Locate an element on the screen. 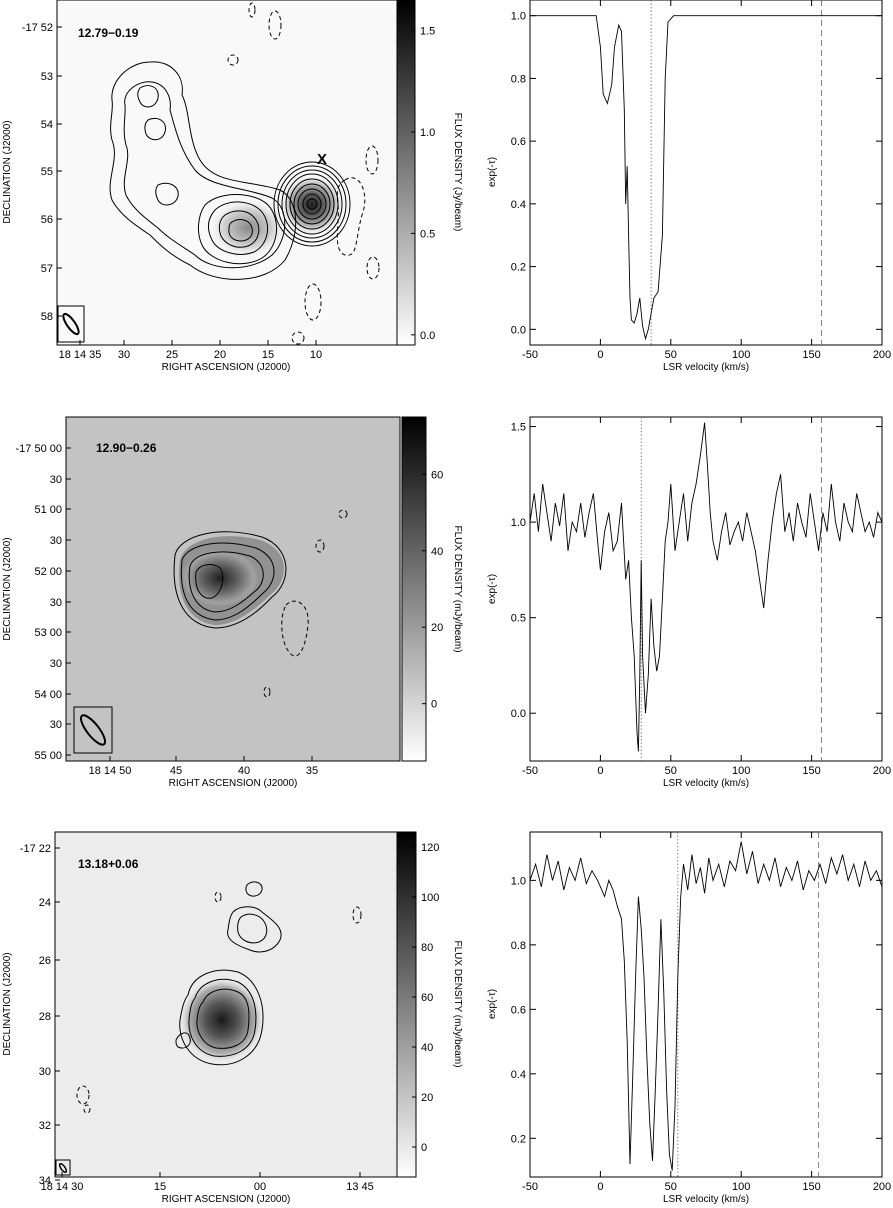  spectrum-y-tick-label: 0.6 is located at coordinates (518, 142).